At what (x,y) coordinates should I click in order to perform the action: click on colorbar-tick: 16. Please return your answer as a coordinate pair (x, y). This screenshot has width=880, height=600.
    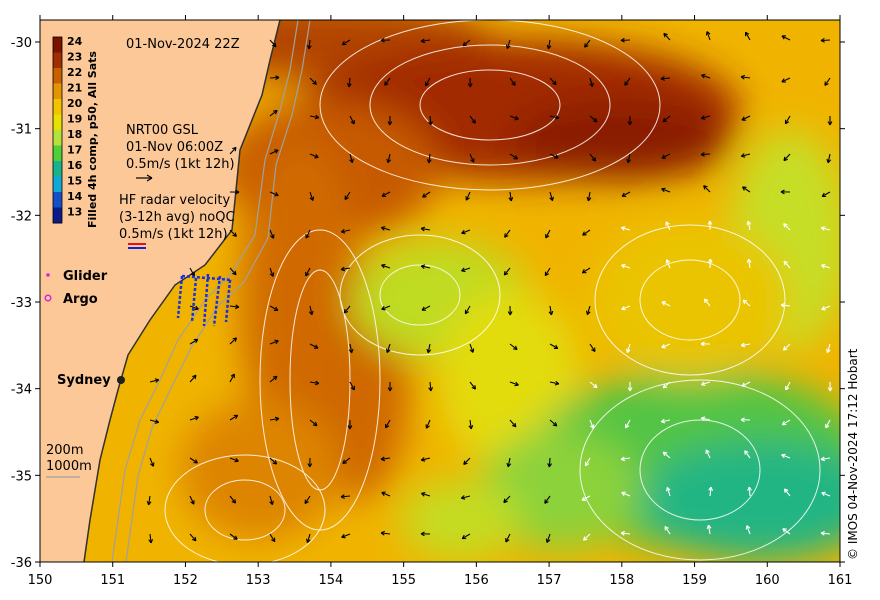
    Looking at the image, I should click on (75, 165).